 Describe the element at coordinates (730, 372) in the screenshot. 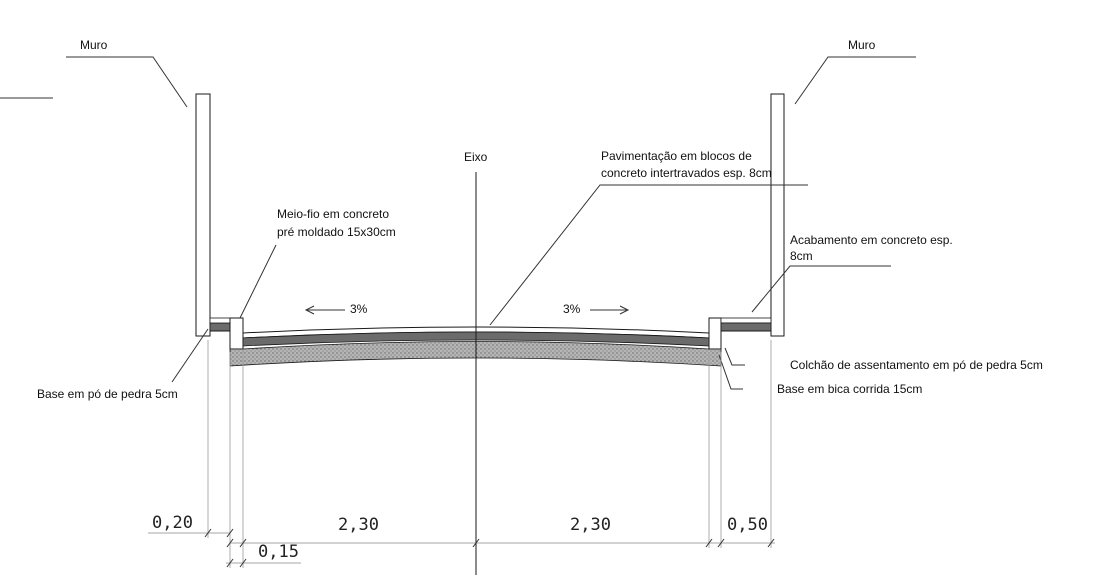

I see `bica-leader` at that location.